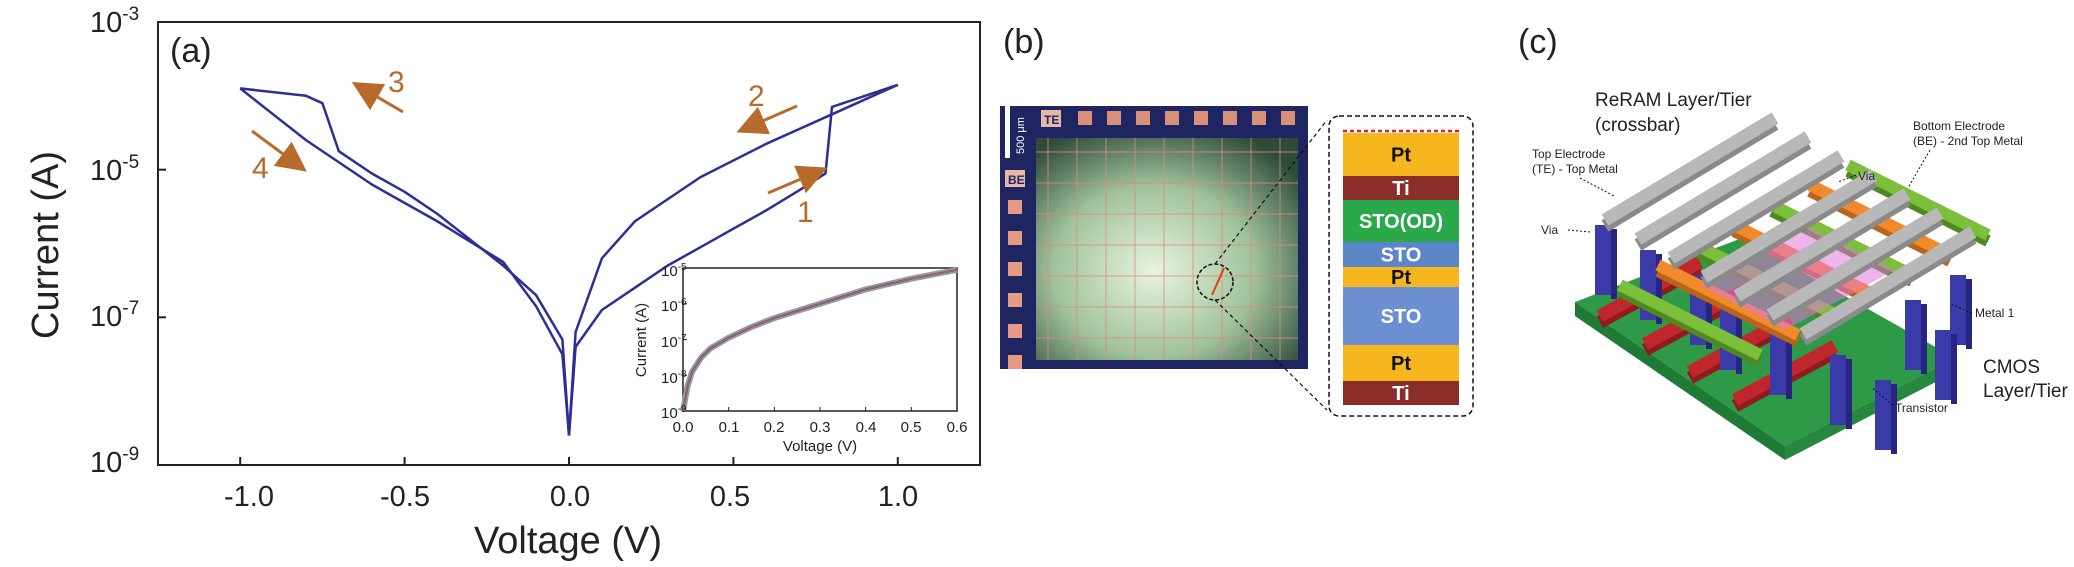 The image size is (2074, 567). Describe the element at coordinates (674, 306) in the screenshot. I see `inset-y-tick-3: 10⁻⁶` at that location.